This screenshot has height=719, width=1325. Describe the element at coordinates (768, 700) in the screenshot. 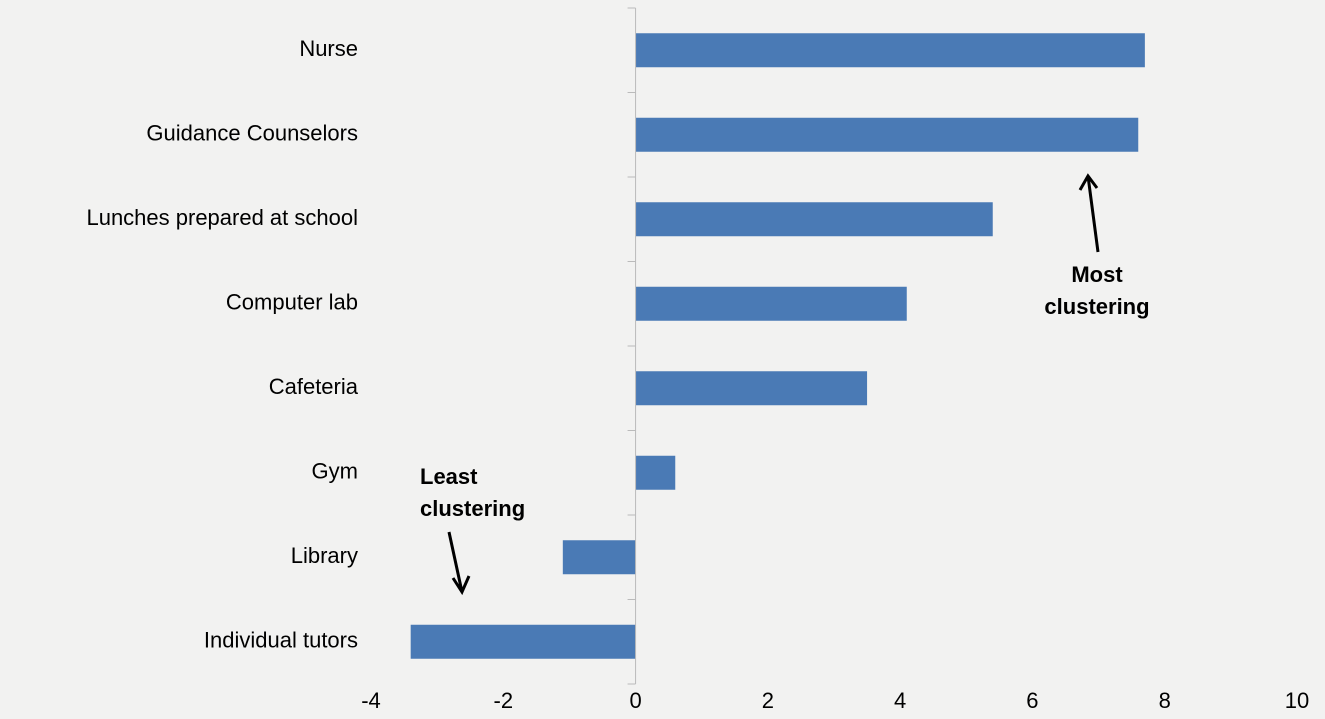

I see `x-tick-label: 2` at that location.